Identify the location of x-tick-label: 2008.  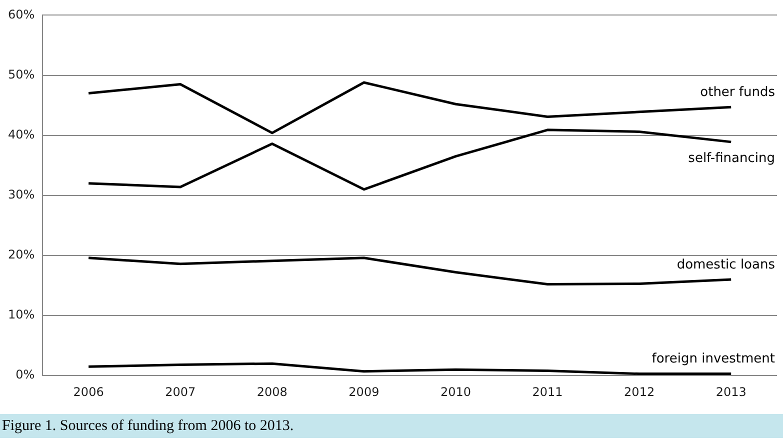
(272, 391).